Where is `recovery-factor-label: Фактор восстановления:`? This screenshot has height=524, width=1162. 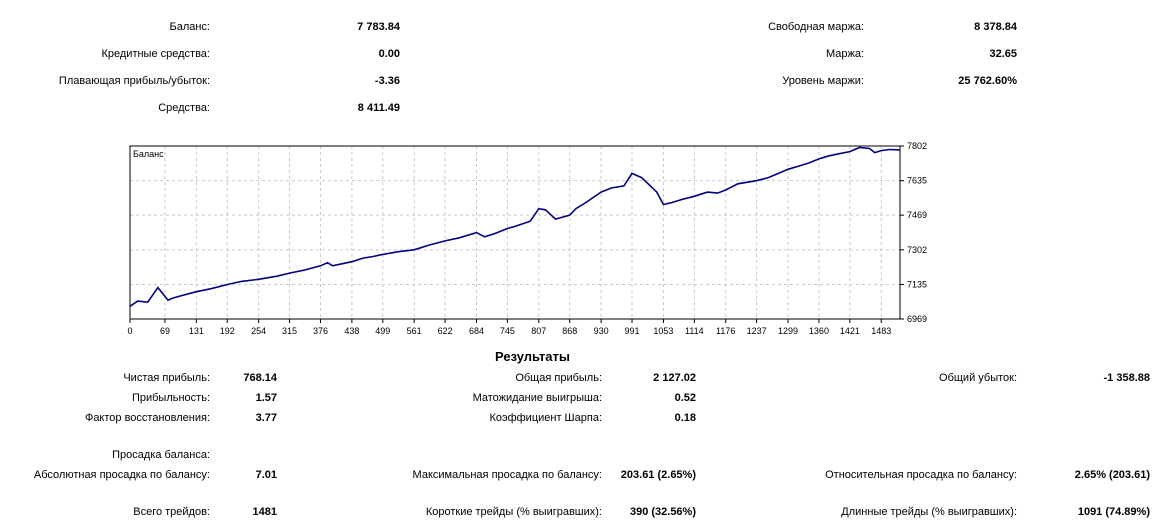
recovery-factor-label: Фактор восстановления: is located at coordinates (147, 418).